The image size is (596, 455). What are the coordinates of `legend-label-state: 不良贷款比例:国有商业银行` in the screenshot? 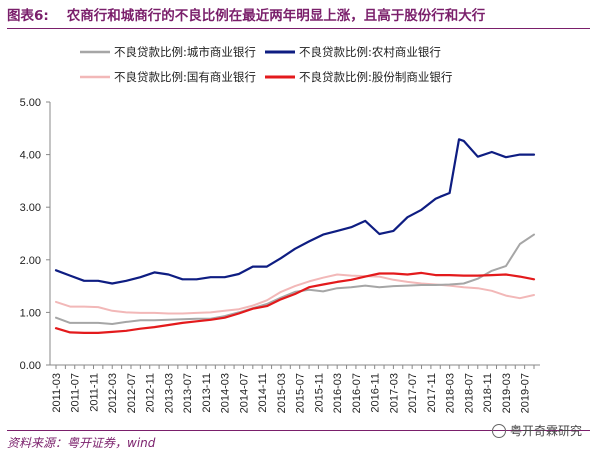 It's located at (185, 77).